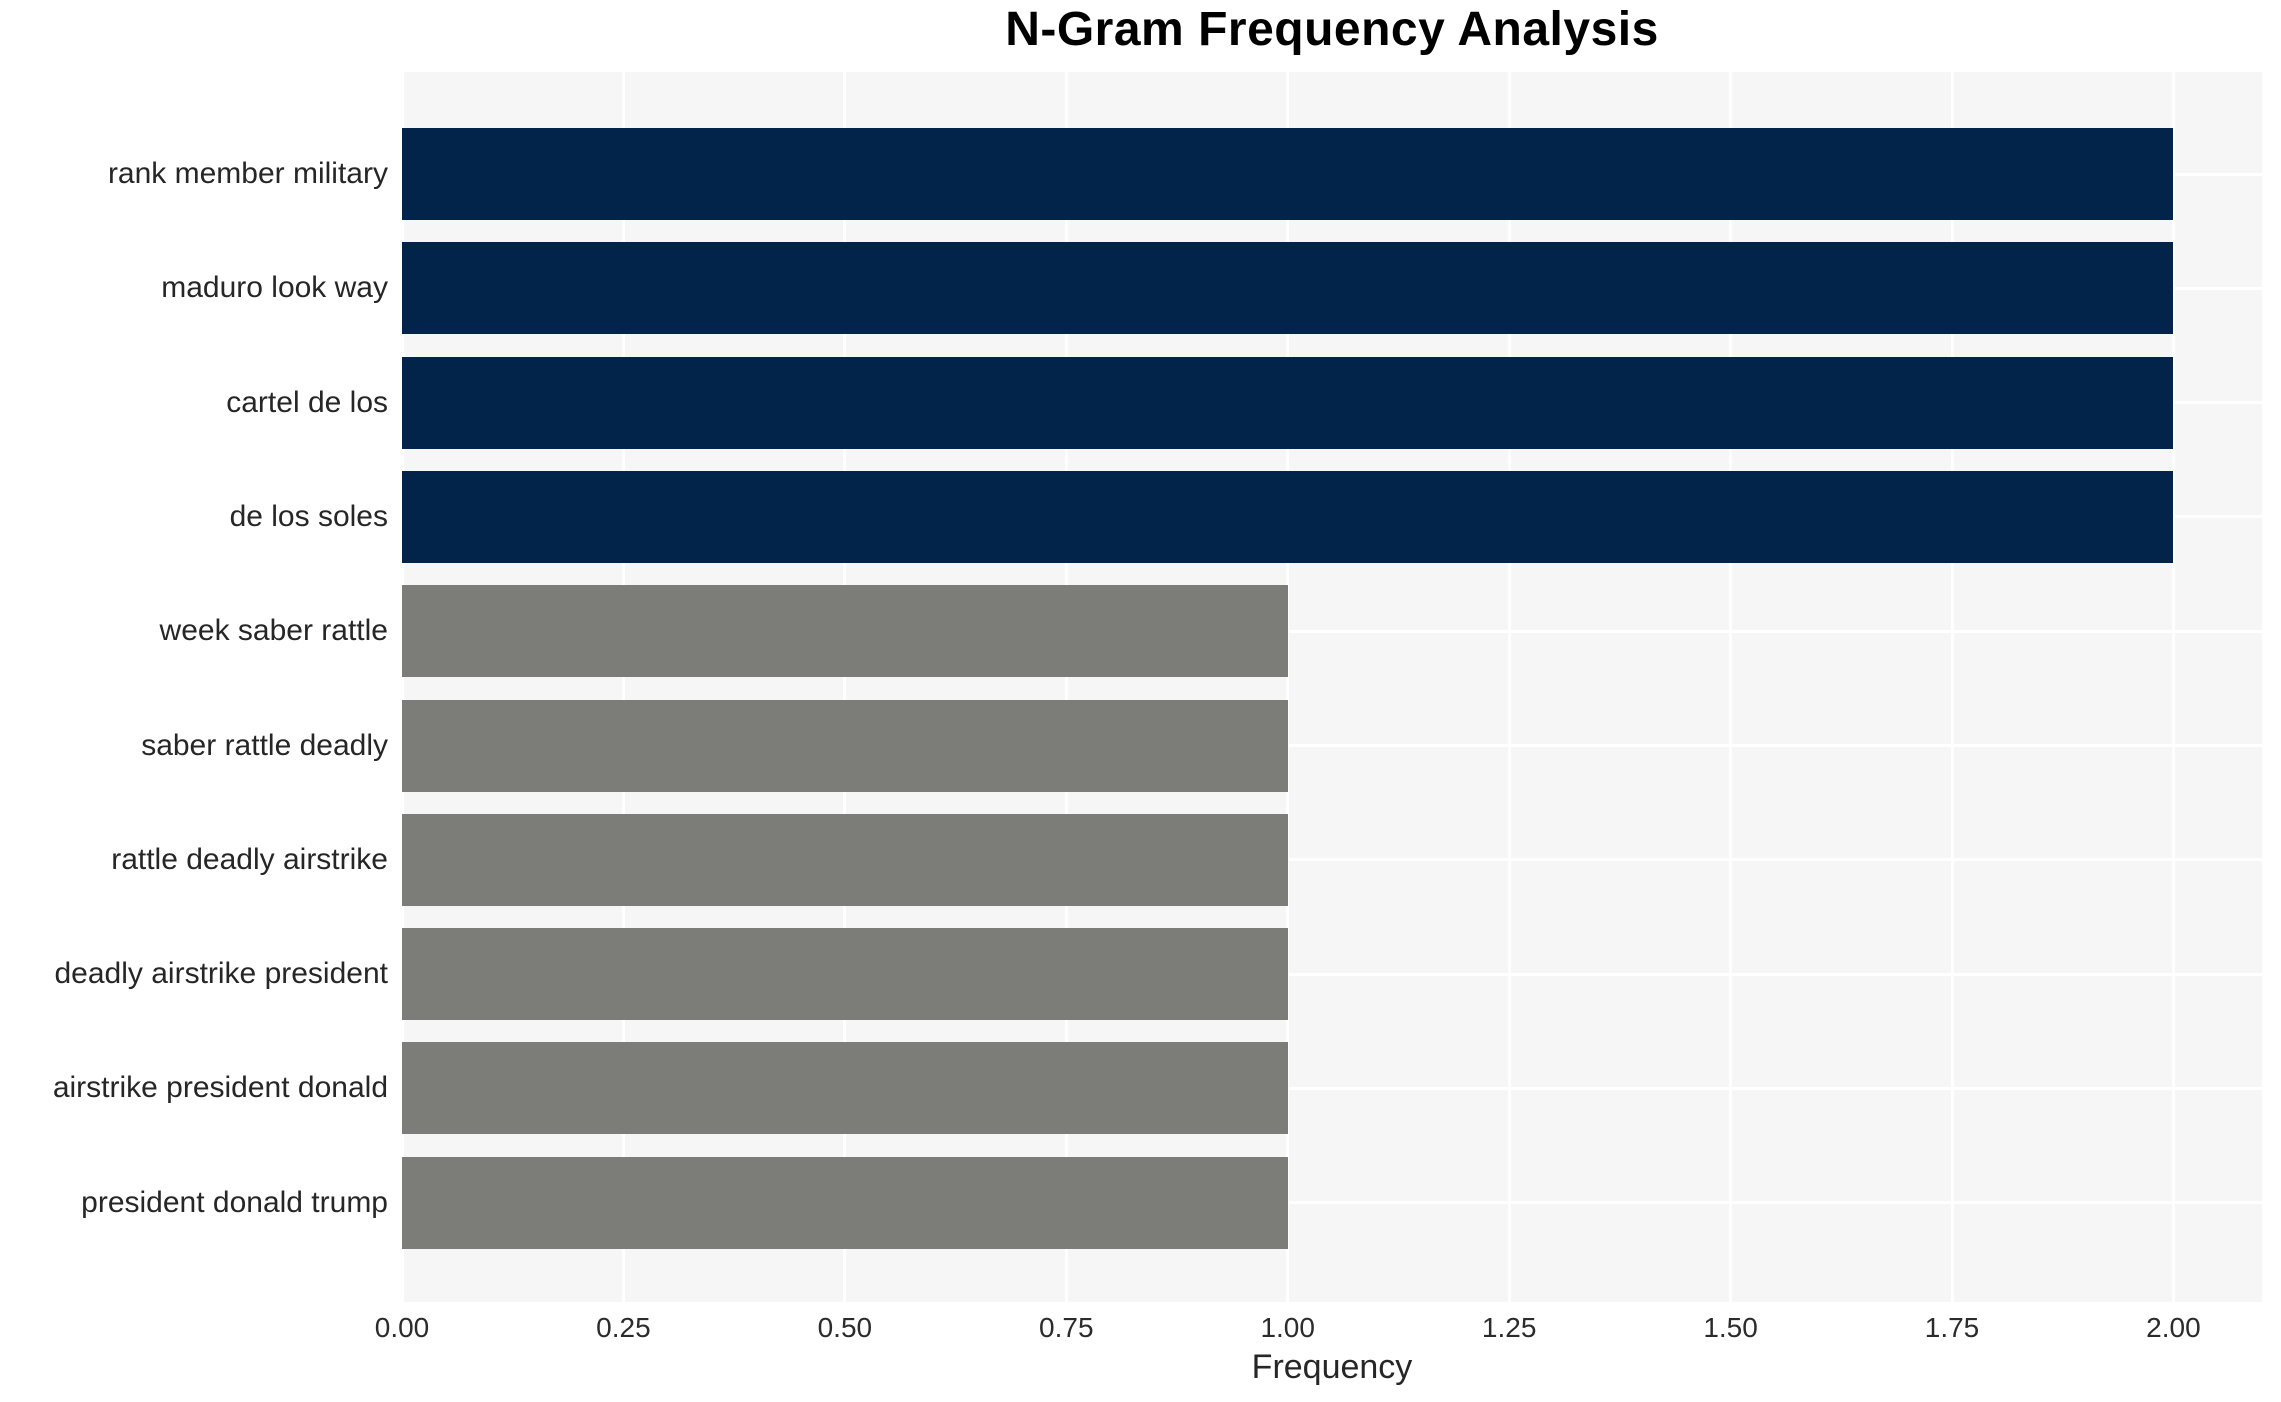 The image size is (2281, 1402). I want to click on y-tick-label: maduro look way, so click(274, 288).